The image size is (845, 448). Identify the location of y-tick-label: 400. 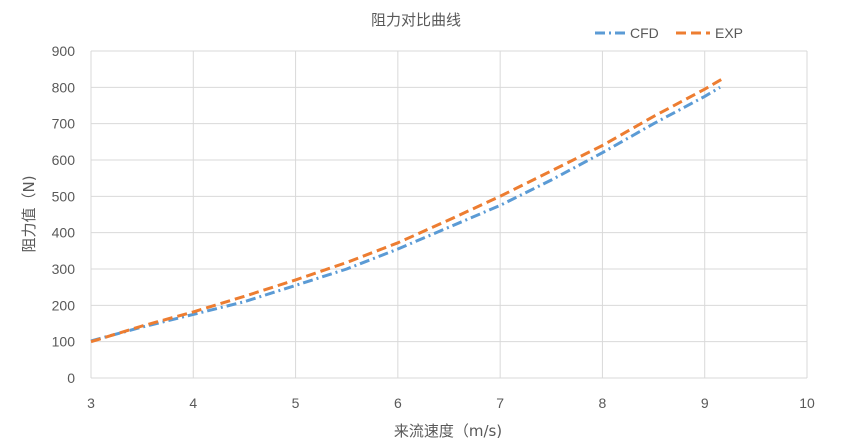
(64, 233).